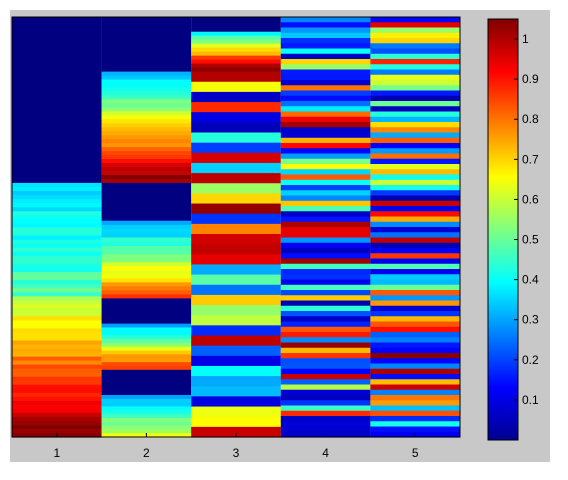 The width and height of the screenshot is (568, 480). I want to click on colorbar-tick-label: 0.3, so click(530, 320).